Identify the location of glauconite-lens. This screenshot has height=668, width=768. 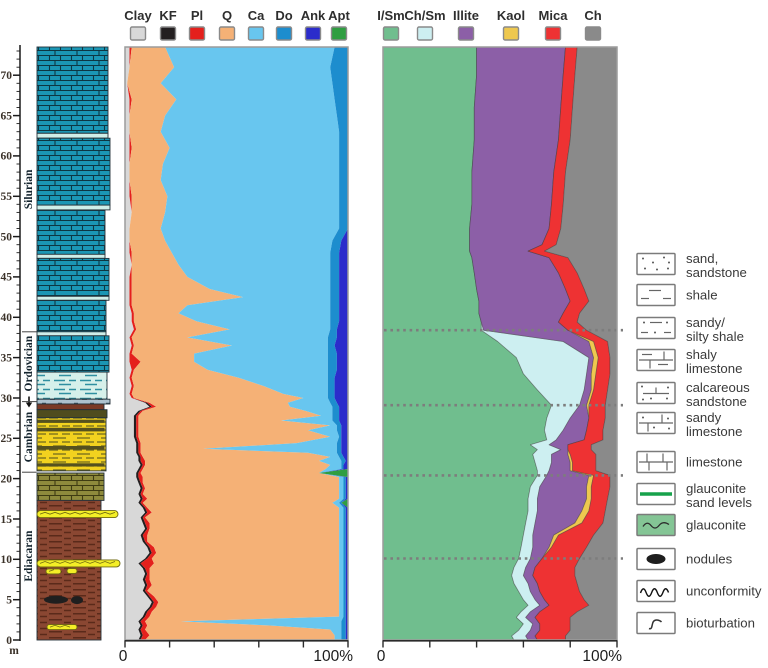
(72, 571).